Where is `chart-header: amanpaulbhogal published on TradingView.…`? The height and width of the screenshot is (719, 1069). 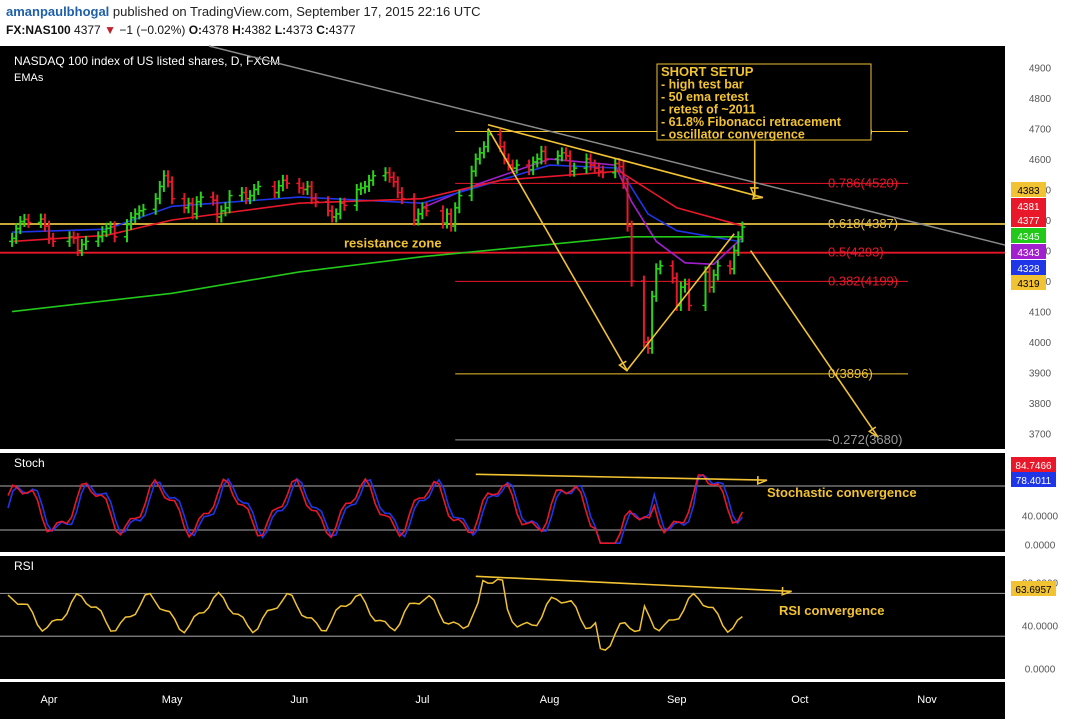 chart-header: amanpaulbhogal published on TradingView.… is located at coordinates (534, 21).